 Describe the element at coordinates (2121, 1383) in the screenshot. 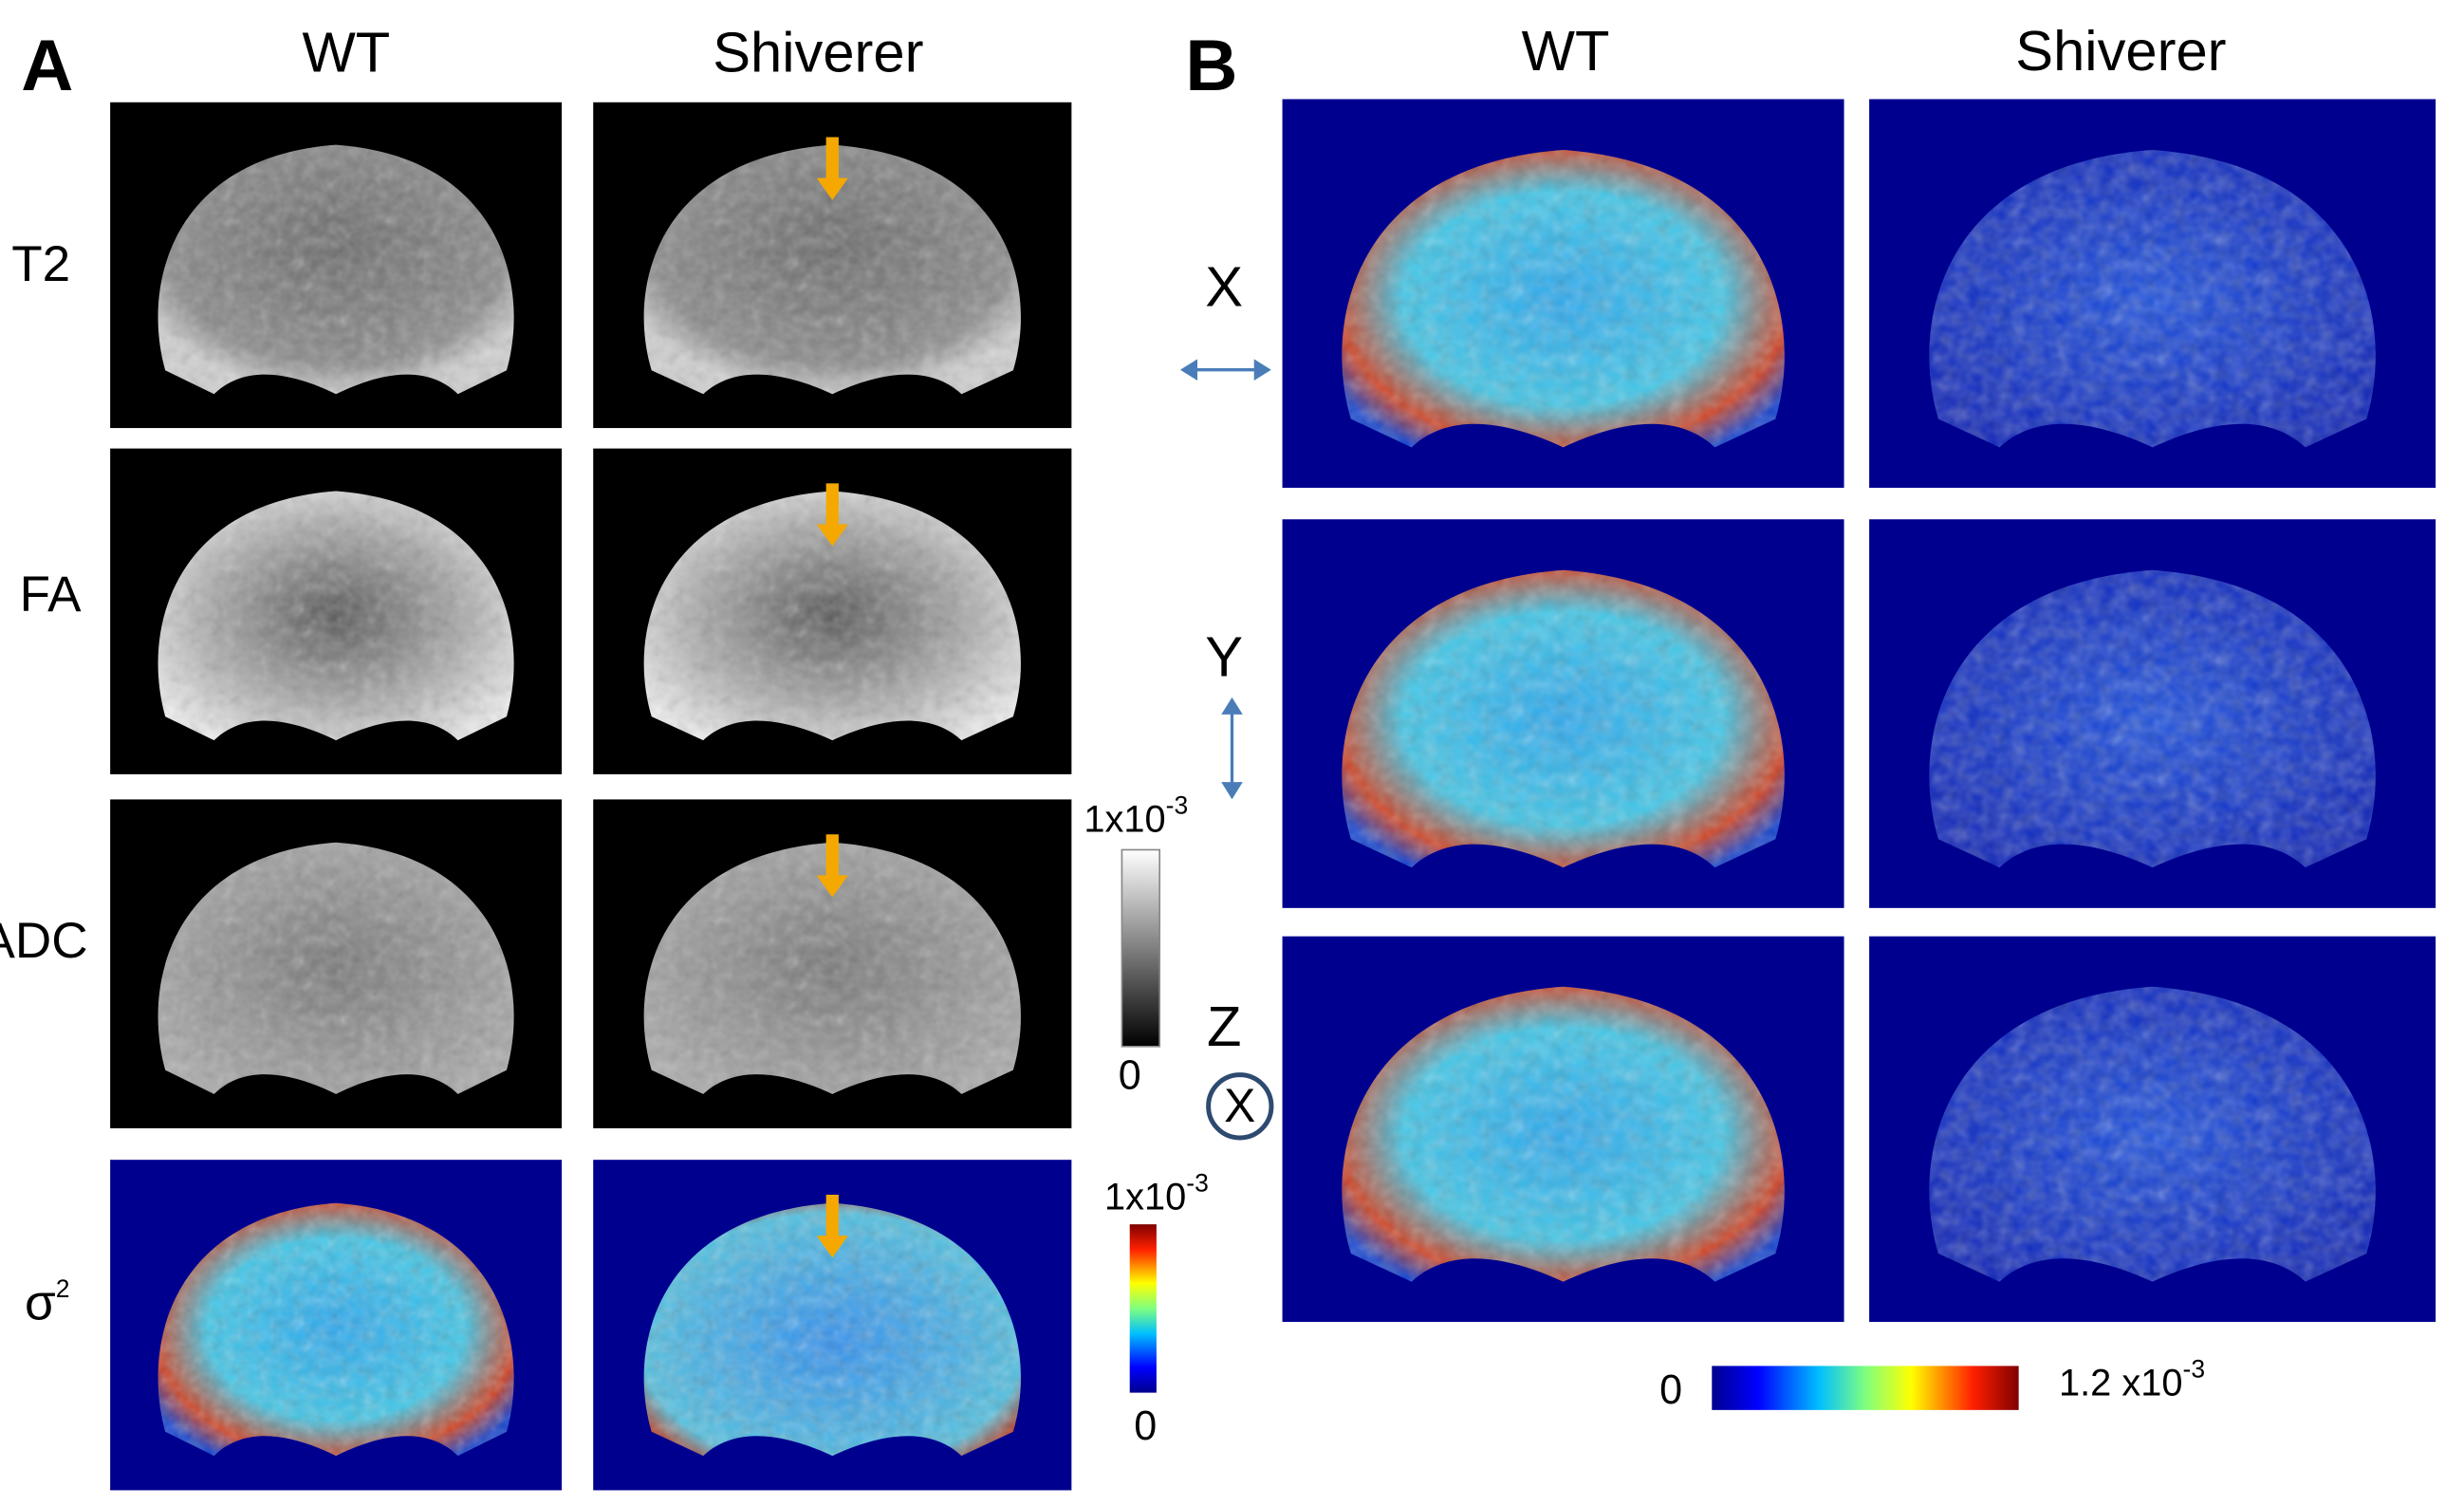

I see `scale-base: 1.2 x10` at that location.